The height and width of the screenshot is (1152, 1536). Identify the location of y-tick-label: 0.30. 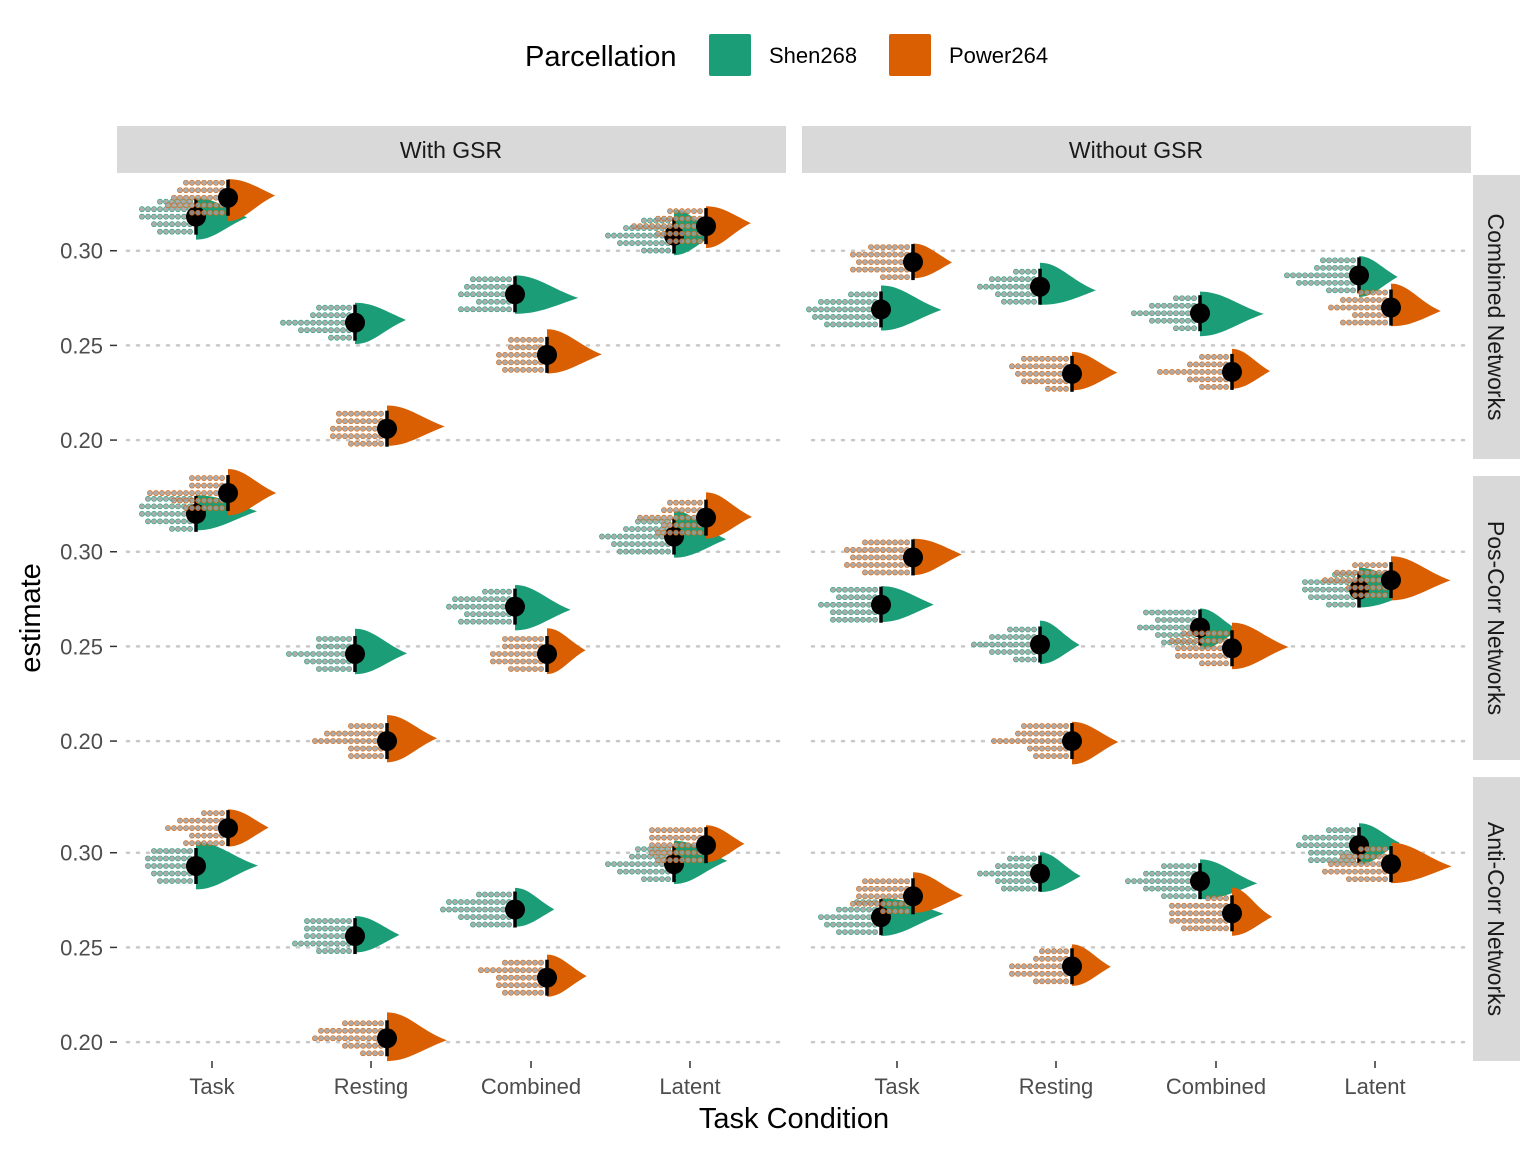
(81, 552).